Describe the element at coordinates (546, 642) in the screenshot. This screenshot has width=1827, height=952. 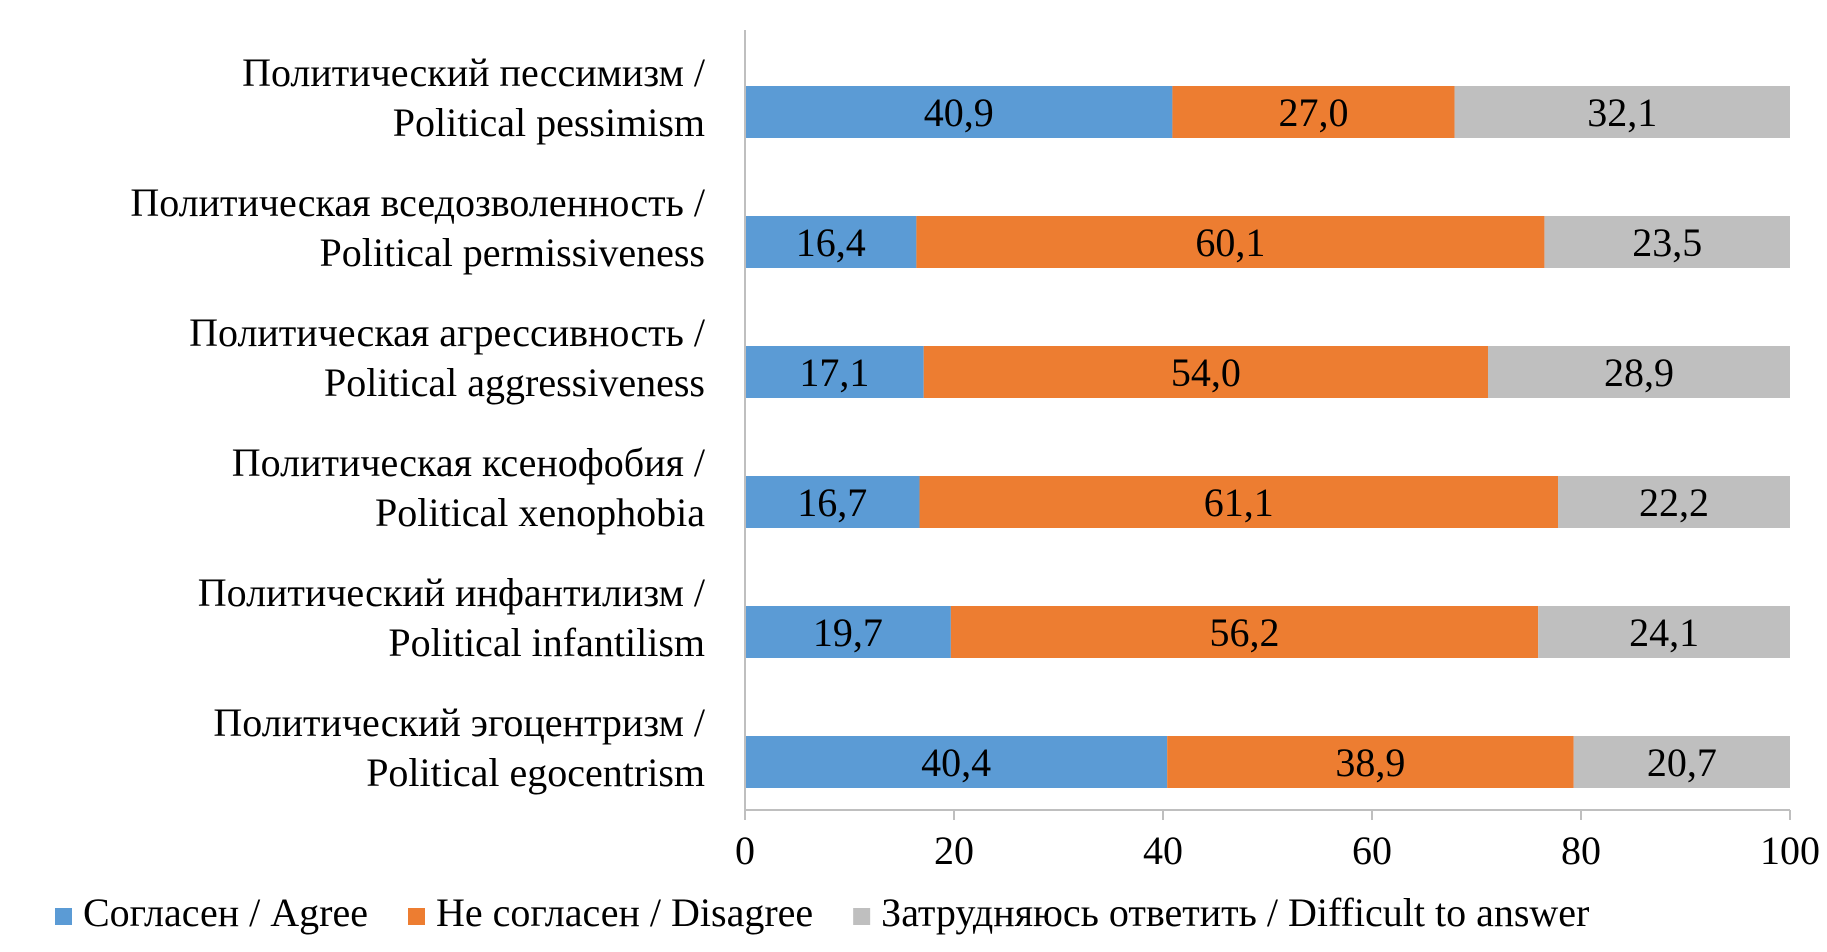
I see `category-label-line2: Political infantilism` at that location.